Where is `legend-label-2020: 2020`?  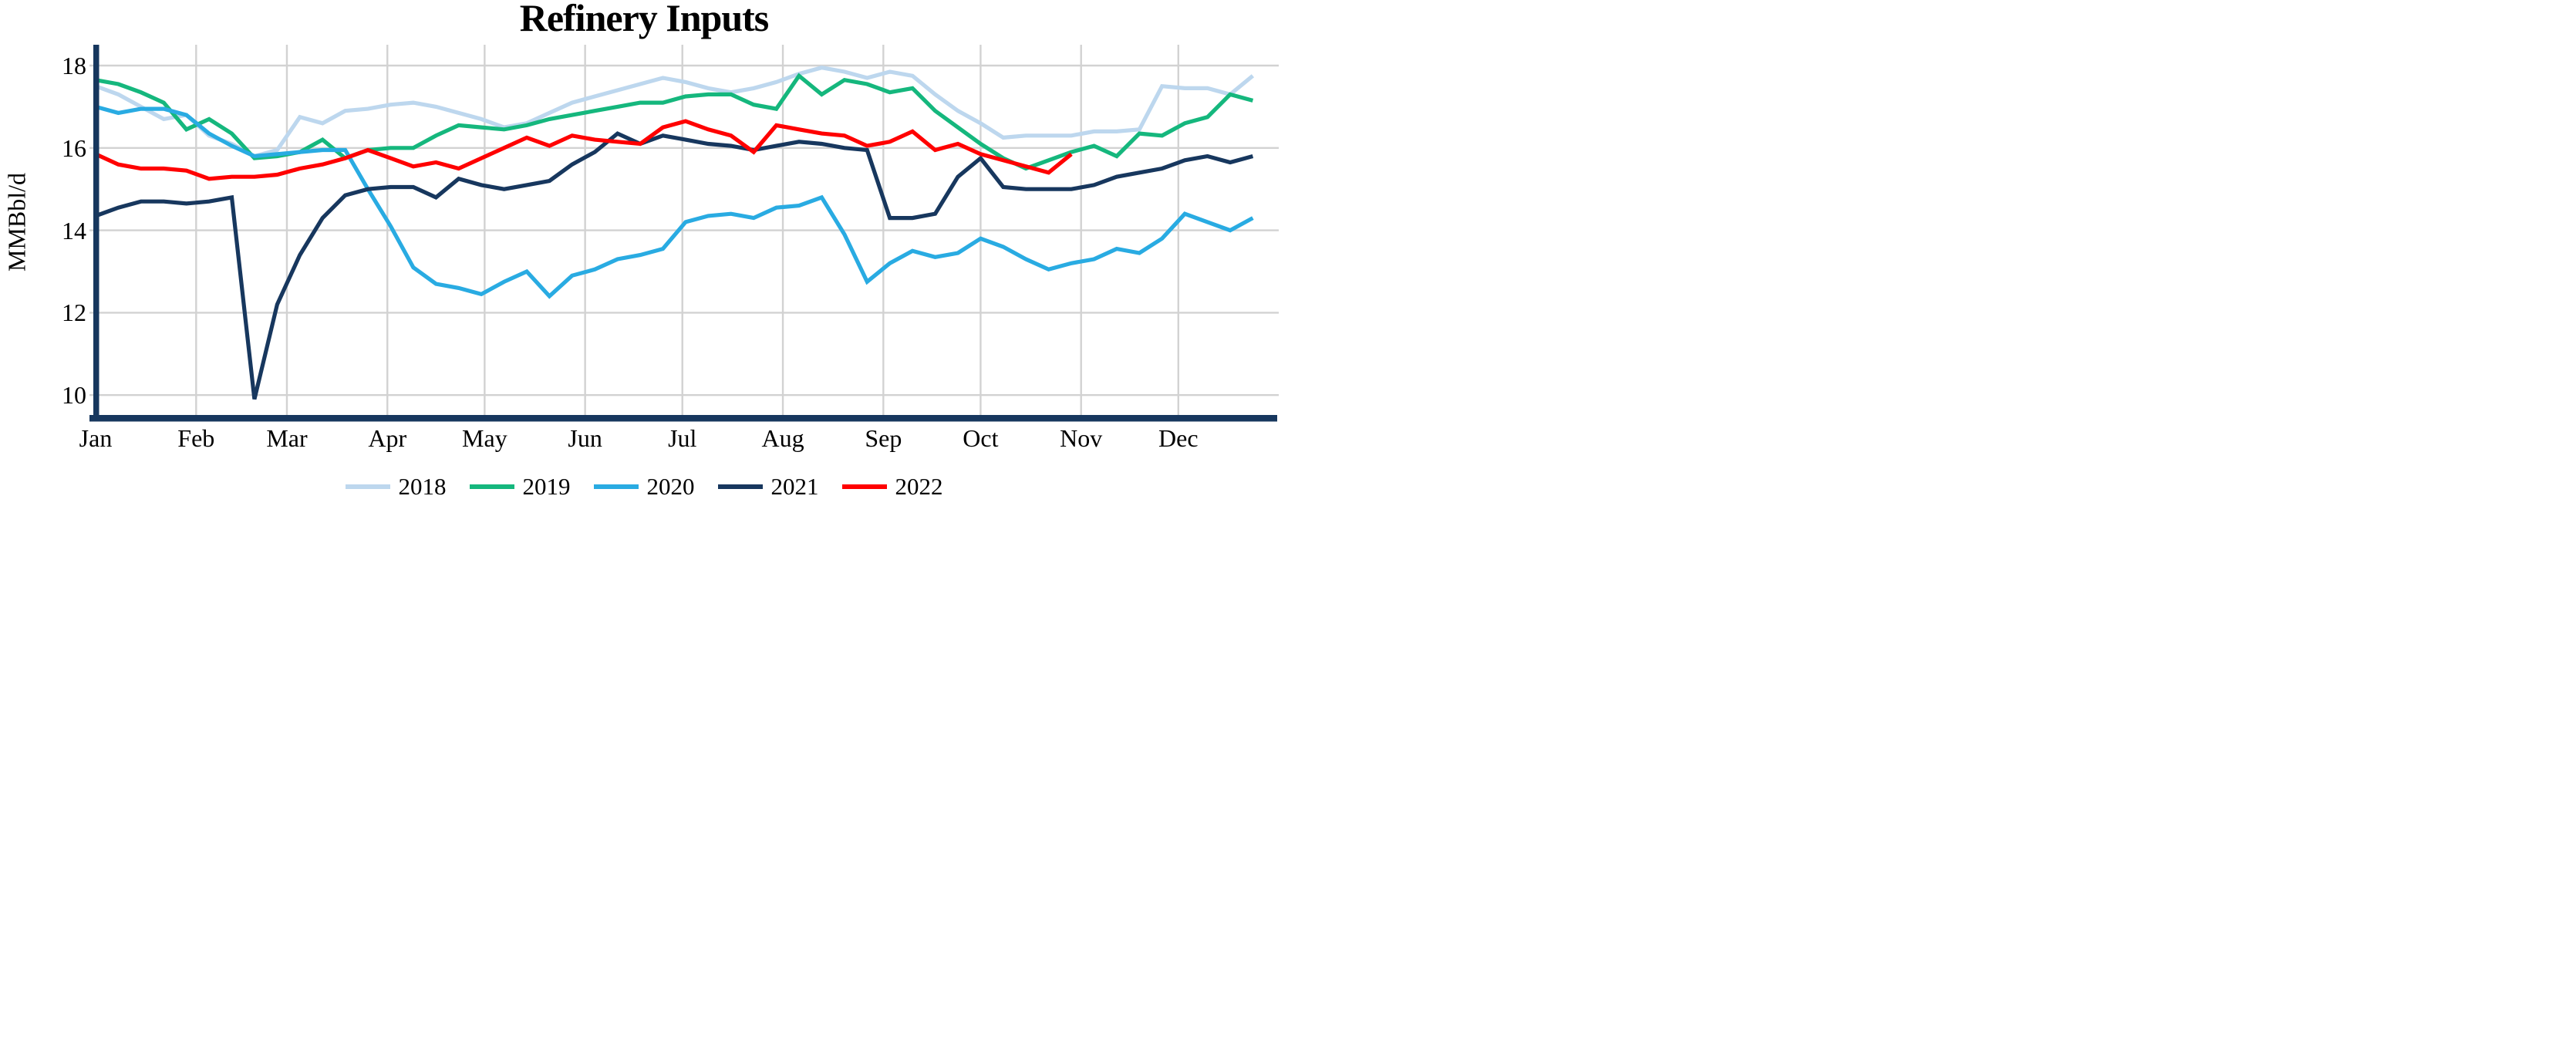 legend-label-2020: 2020 is located at coordinates (670, 486).